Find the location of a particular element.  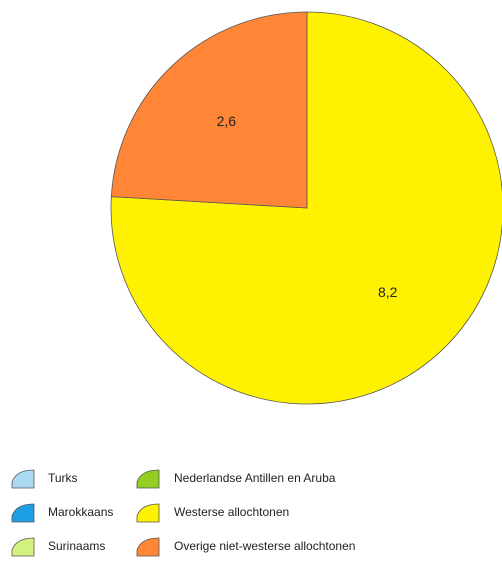

value-label: 8,2 is located at coordinates (388, 292).